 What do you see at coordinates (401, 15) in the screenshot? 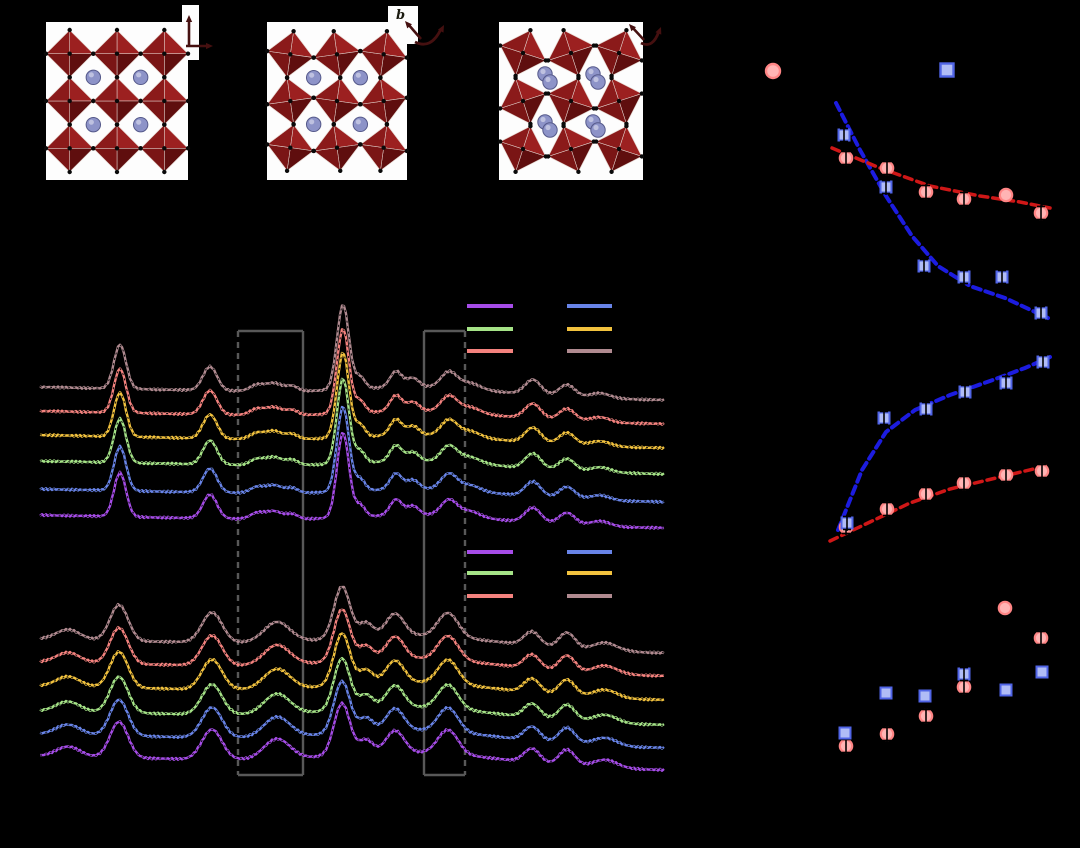
I see `axis-b-label: b` at bounding box center [401, 15].